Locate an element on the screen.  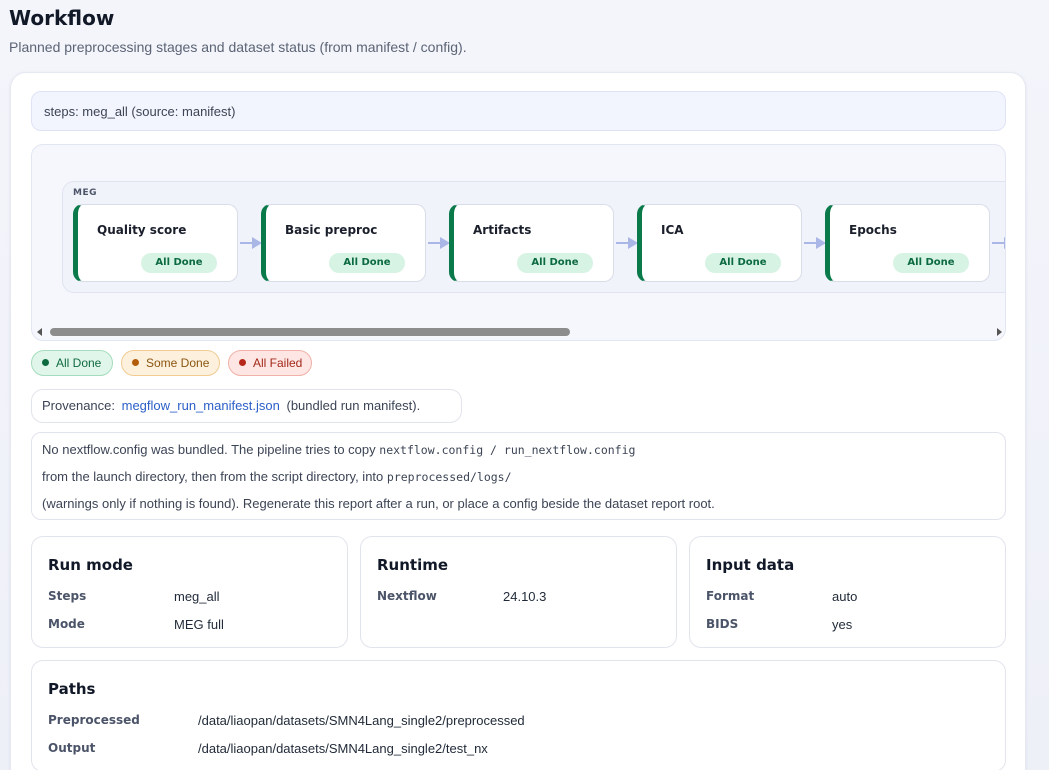
scroll-thumb is located at coordinates (310, 332).